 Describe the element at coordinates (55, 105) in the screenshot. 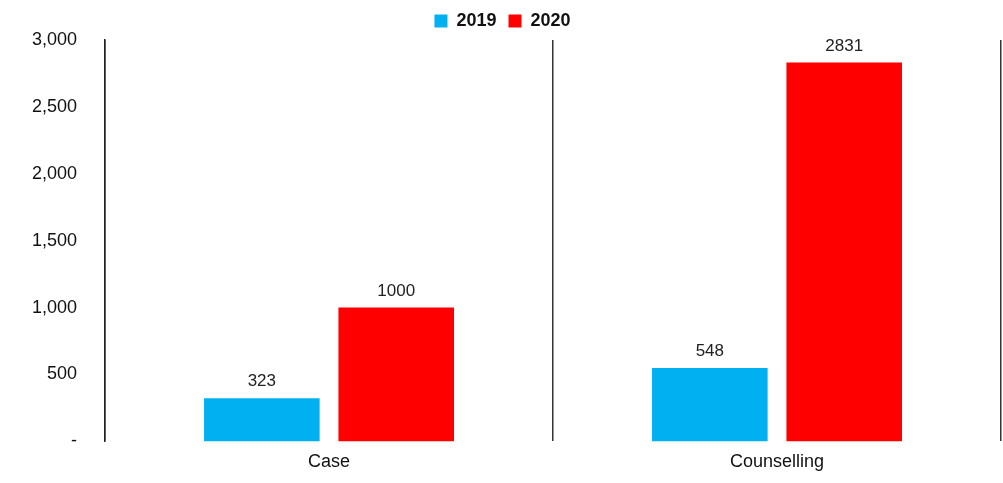

I see `y-tick-label: 2,500` at that location.